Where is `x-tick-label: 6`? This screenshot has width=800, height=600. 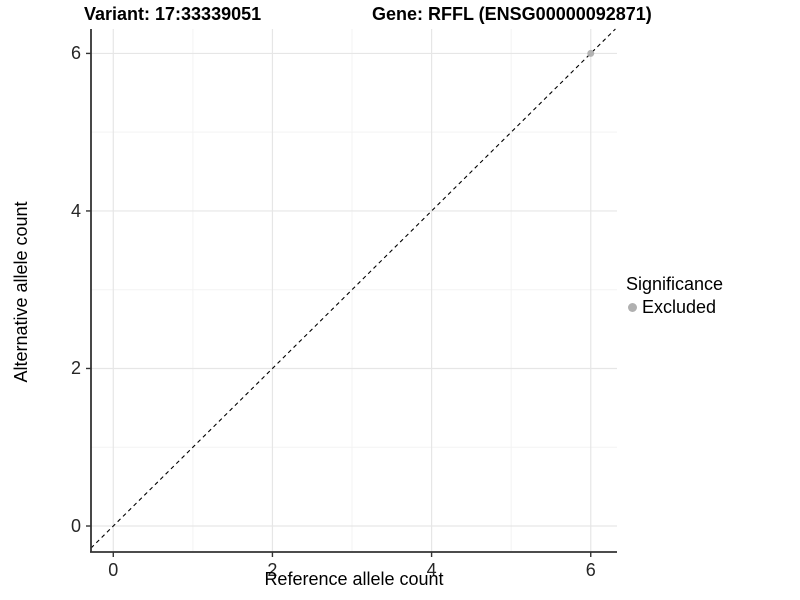
x-tick-label: 6 is located at coordinates (590, 570).